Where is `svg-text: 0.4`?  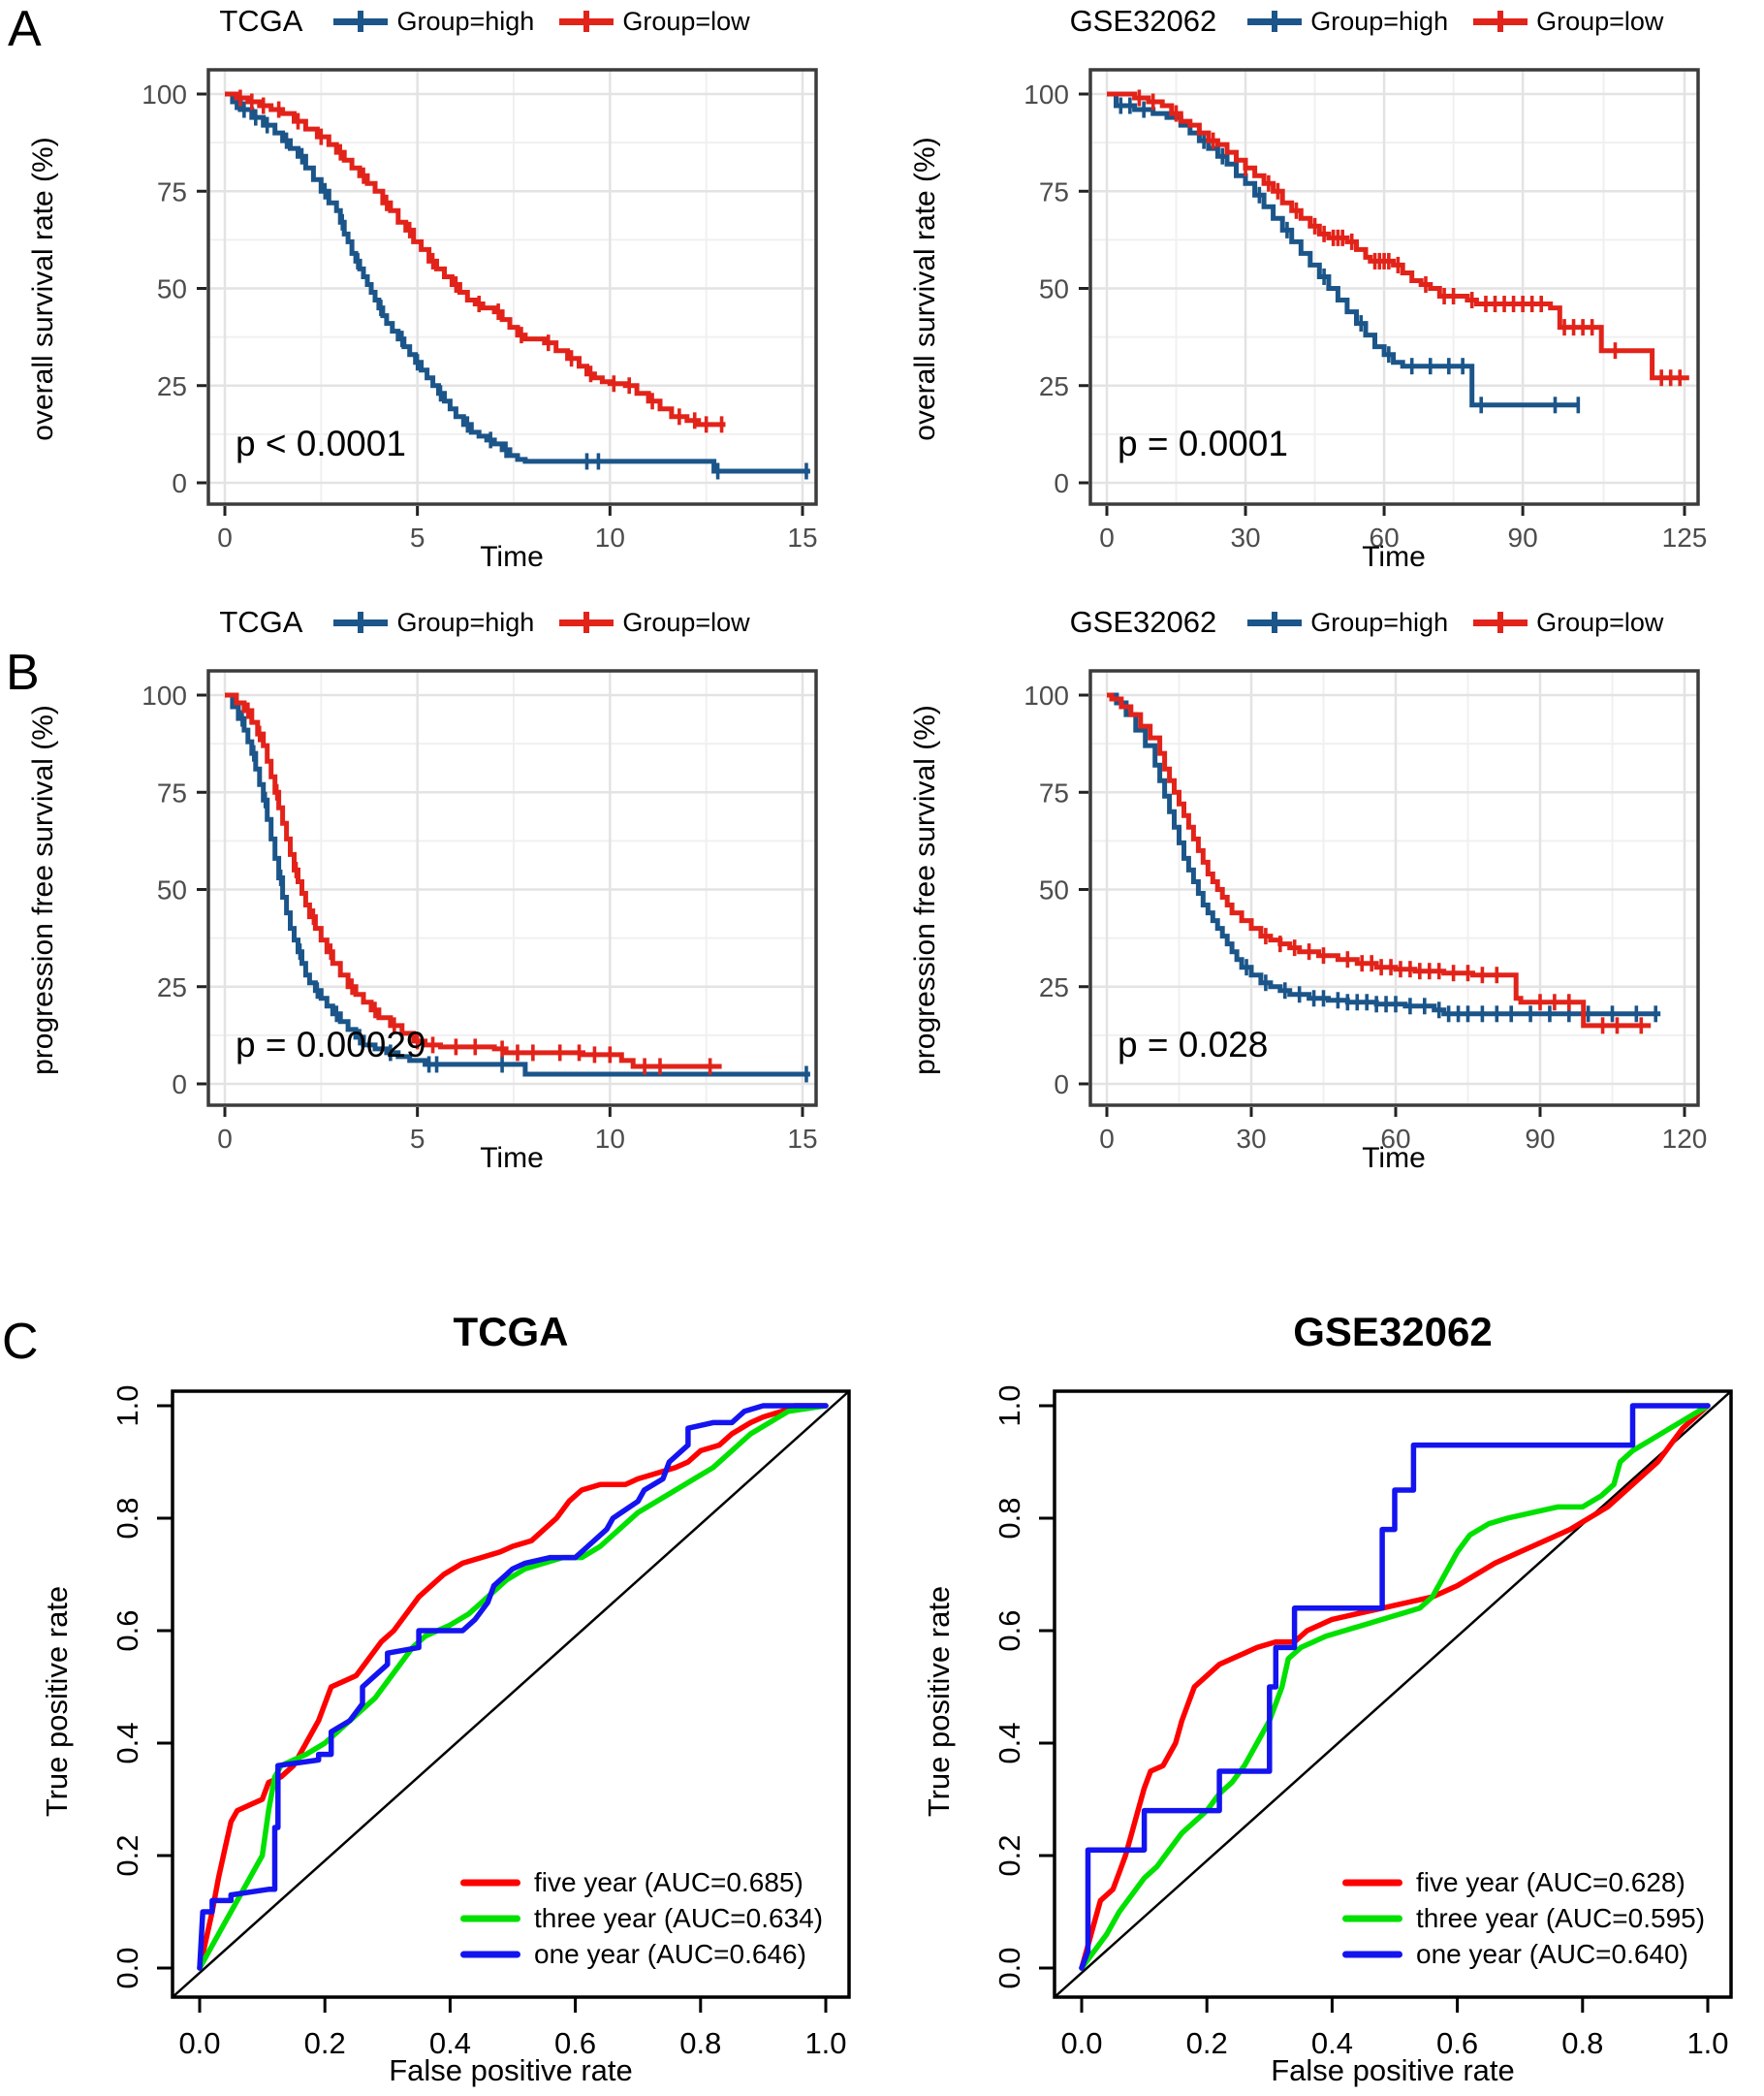 svg-text: 0.4 is located at coordinates (450, 2043).